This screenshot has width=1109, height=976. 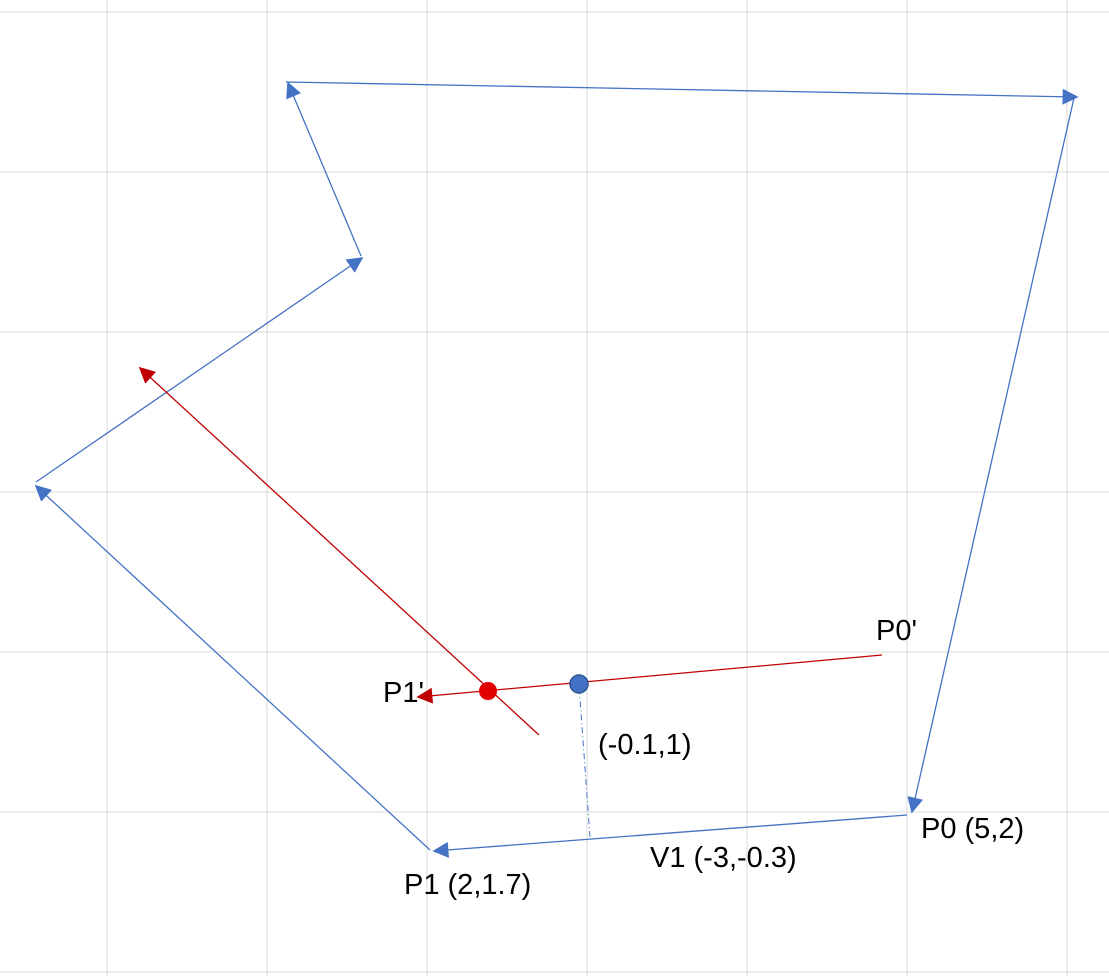 I want to click on intersection-point, so click(x=488, y=691).